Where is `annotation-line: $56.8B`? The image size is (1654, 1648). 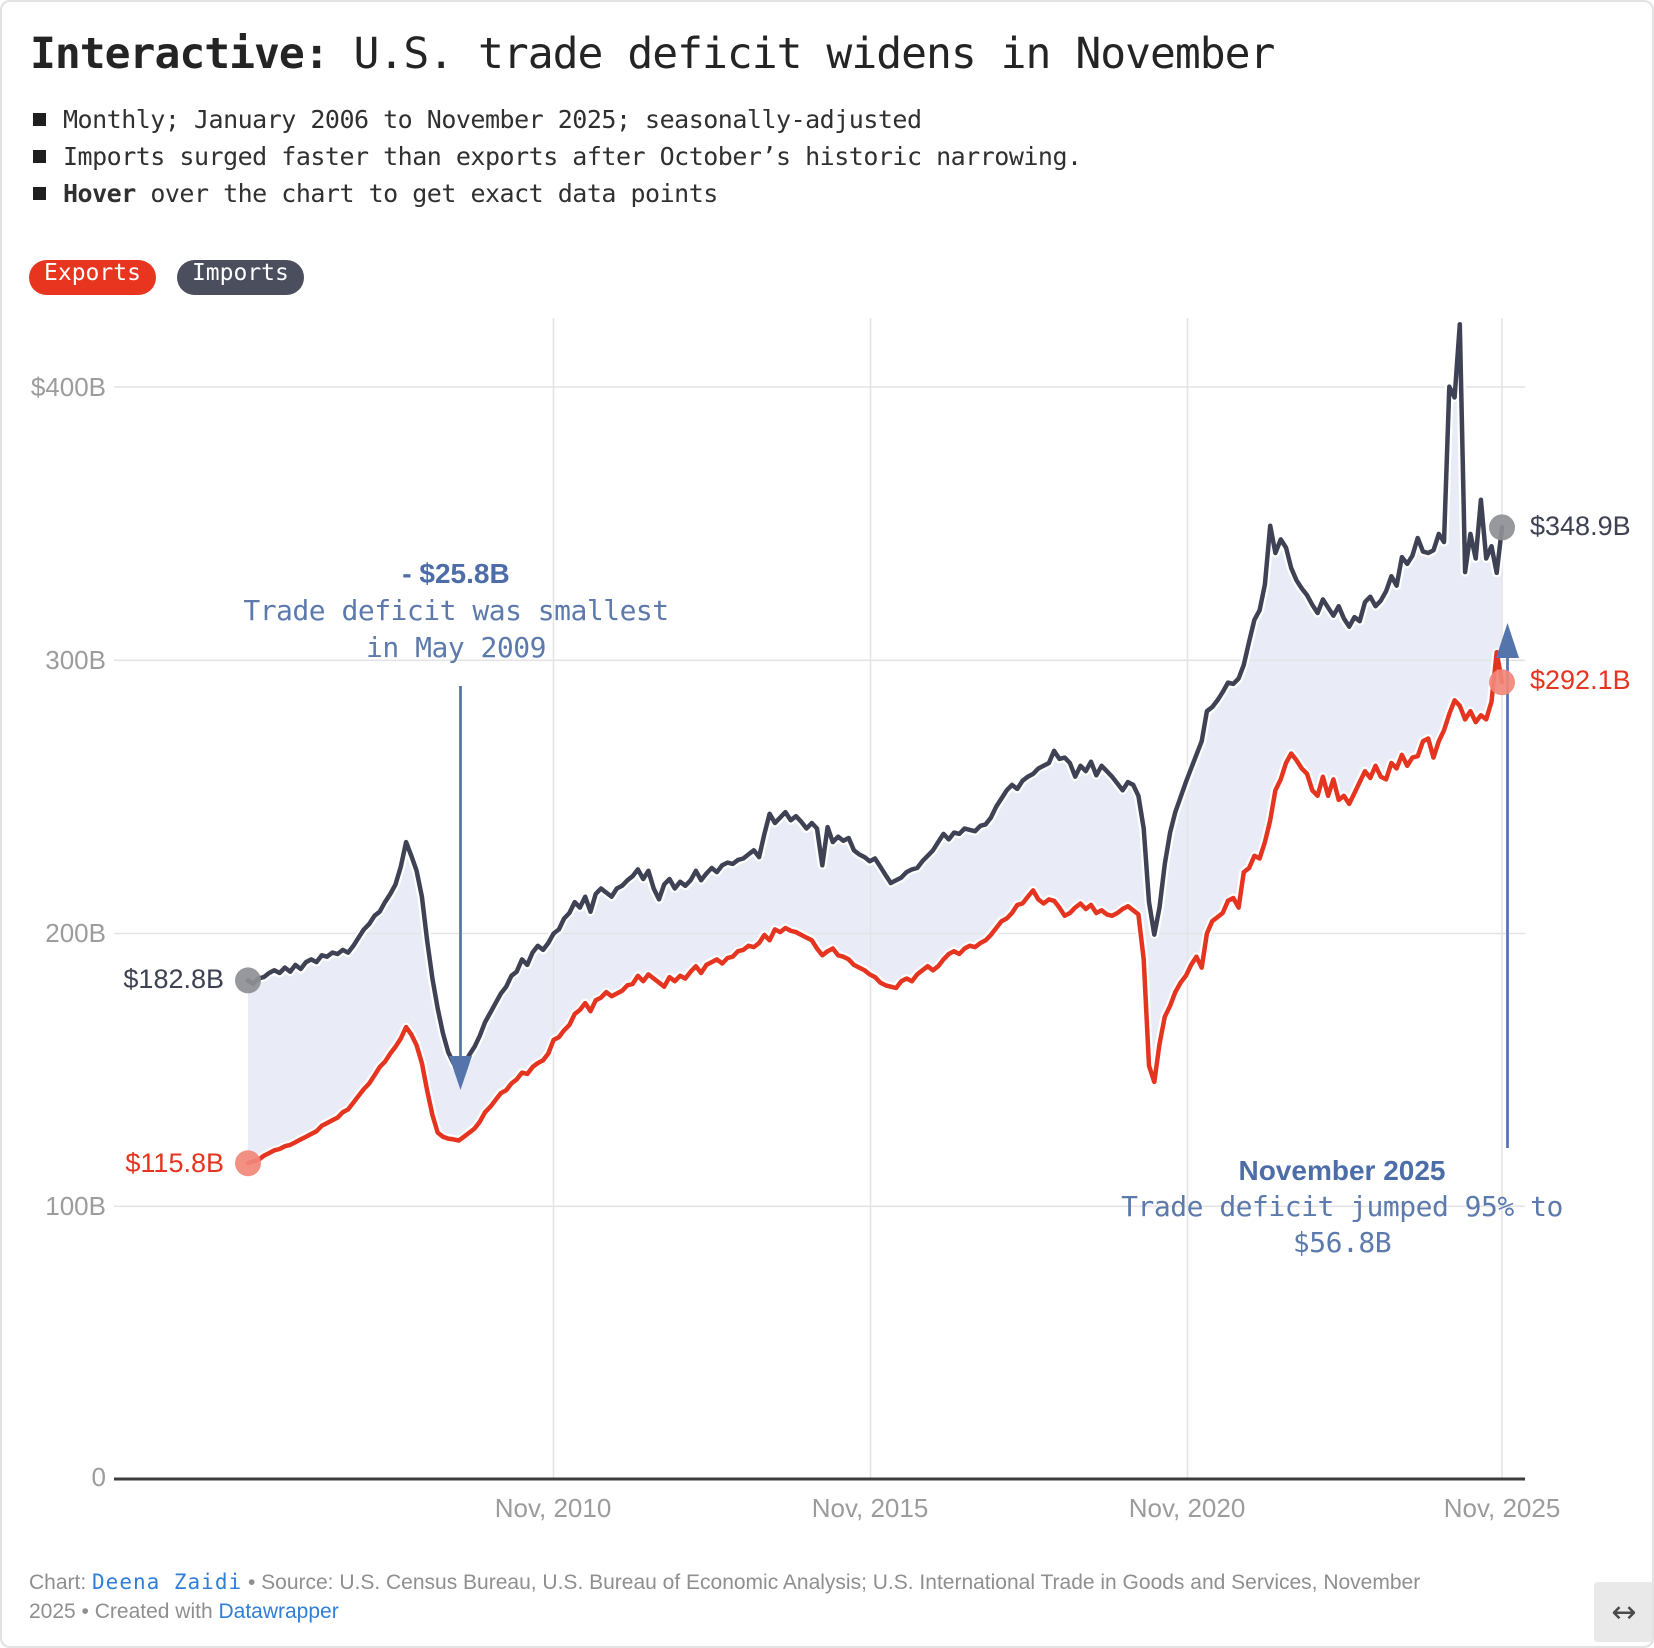 annotation-line: $56.8B is located at coordinates (1342, 1242).